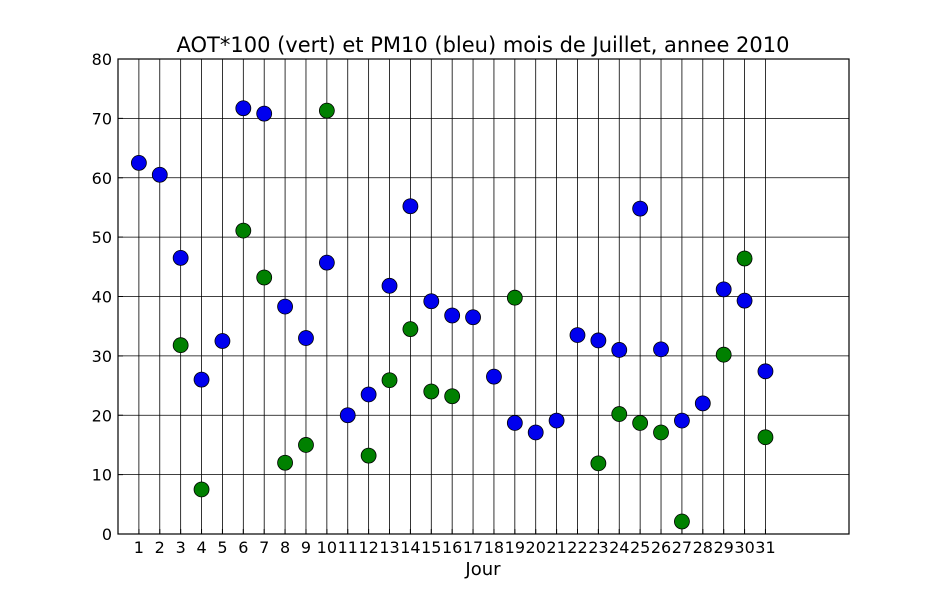 The image size is (944, 594). I want to click on x-tick-label: 7, so click(264, 547).